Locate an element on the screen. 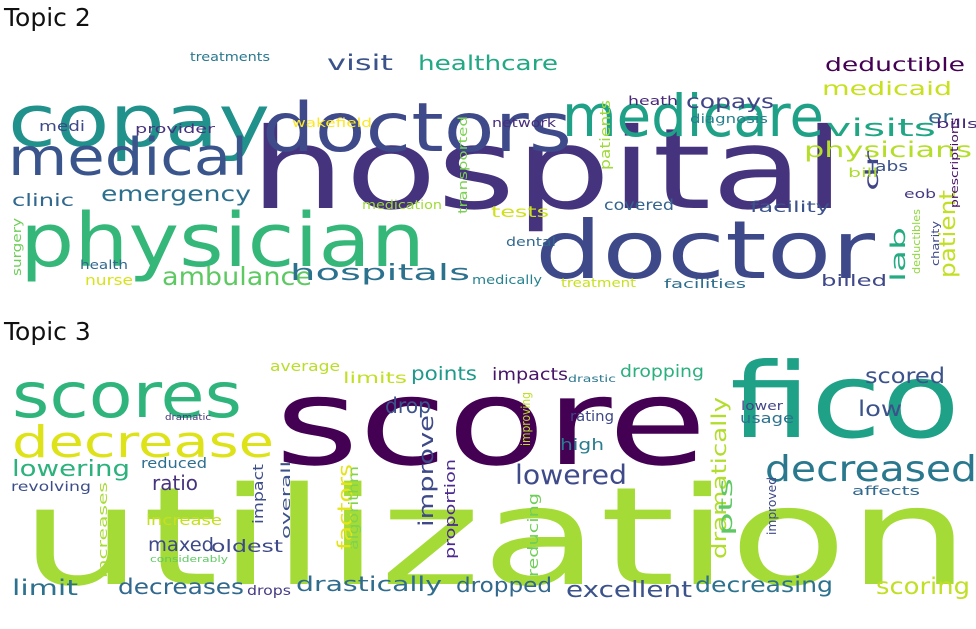 Image resolution: width=976 pixels, height=629 pixels. word-treatments: treatments is located at coordinates (230, 57).